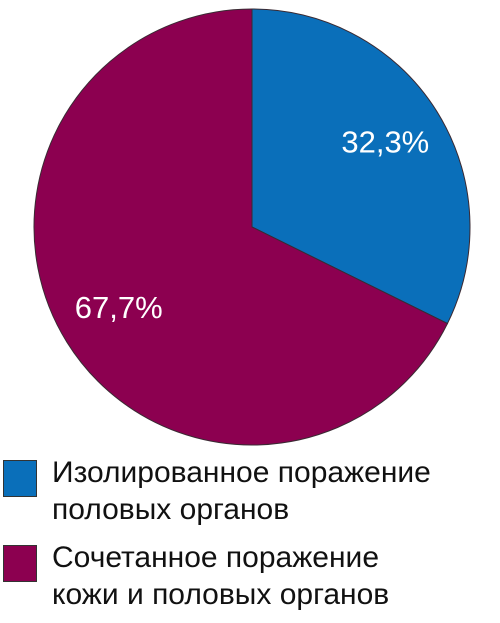 Image resolution: width=500 pixels, height=623 pixels. Describe the element at coordinates (385, 141) in the screenshot. I see `data-label: 32,3%` at that location.